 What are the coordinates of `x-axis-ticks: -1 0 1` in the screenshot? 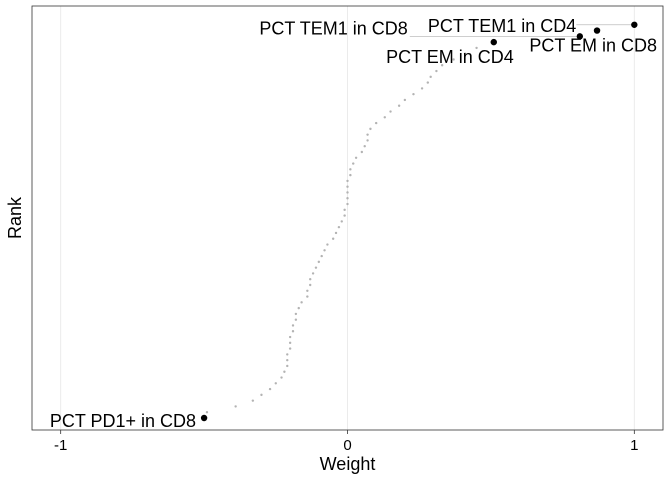 It's located at (346, 442).